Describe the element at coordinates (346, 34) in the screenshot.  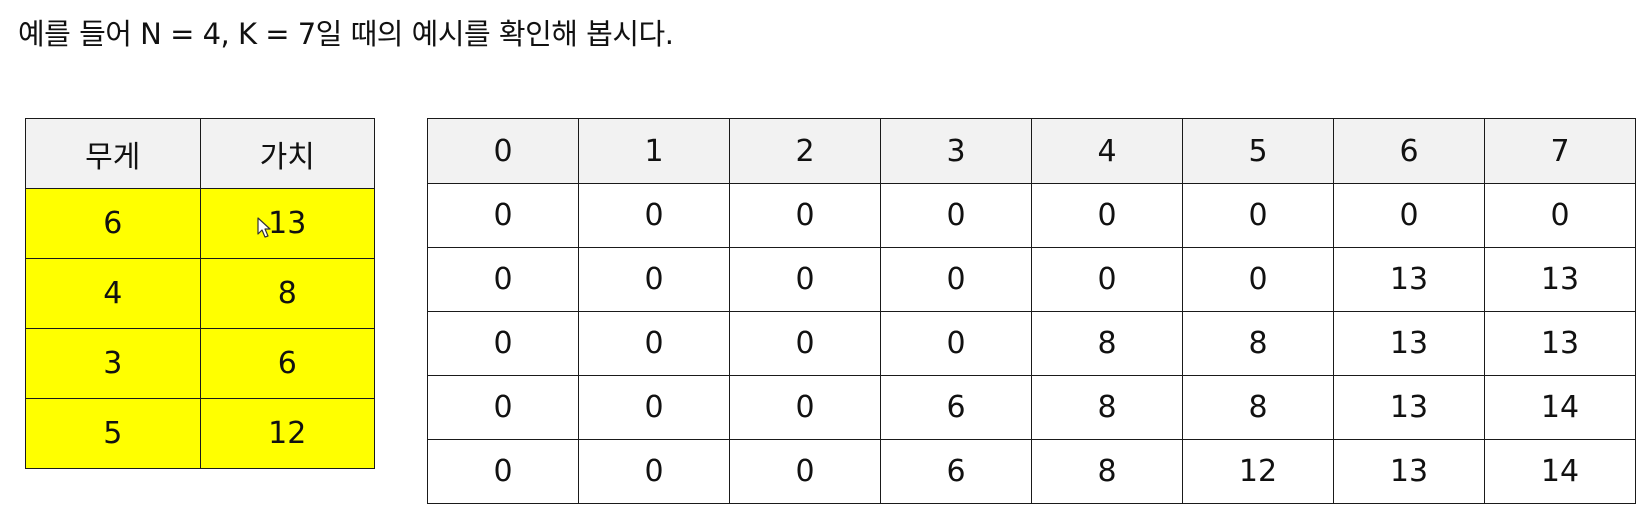
I see `intro-text: 예를 들어 N = 4, K = 7일 때의 예시를 확인해 봅시다.` at that location.